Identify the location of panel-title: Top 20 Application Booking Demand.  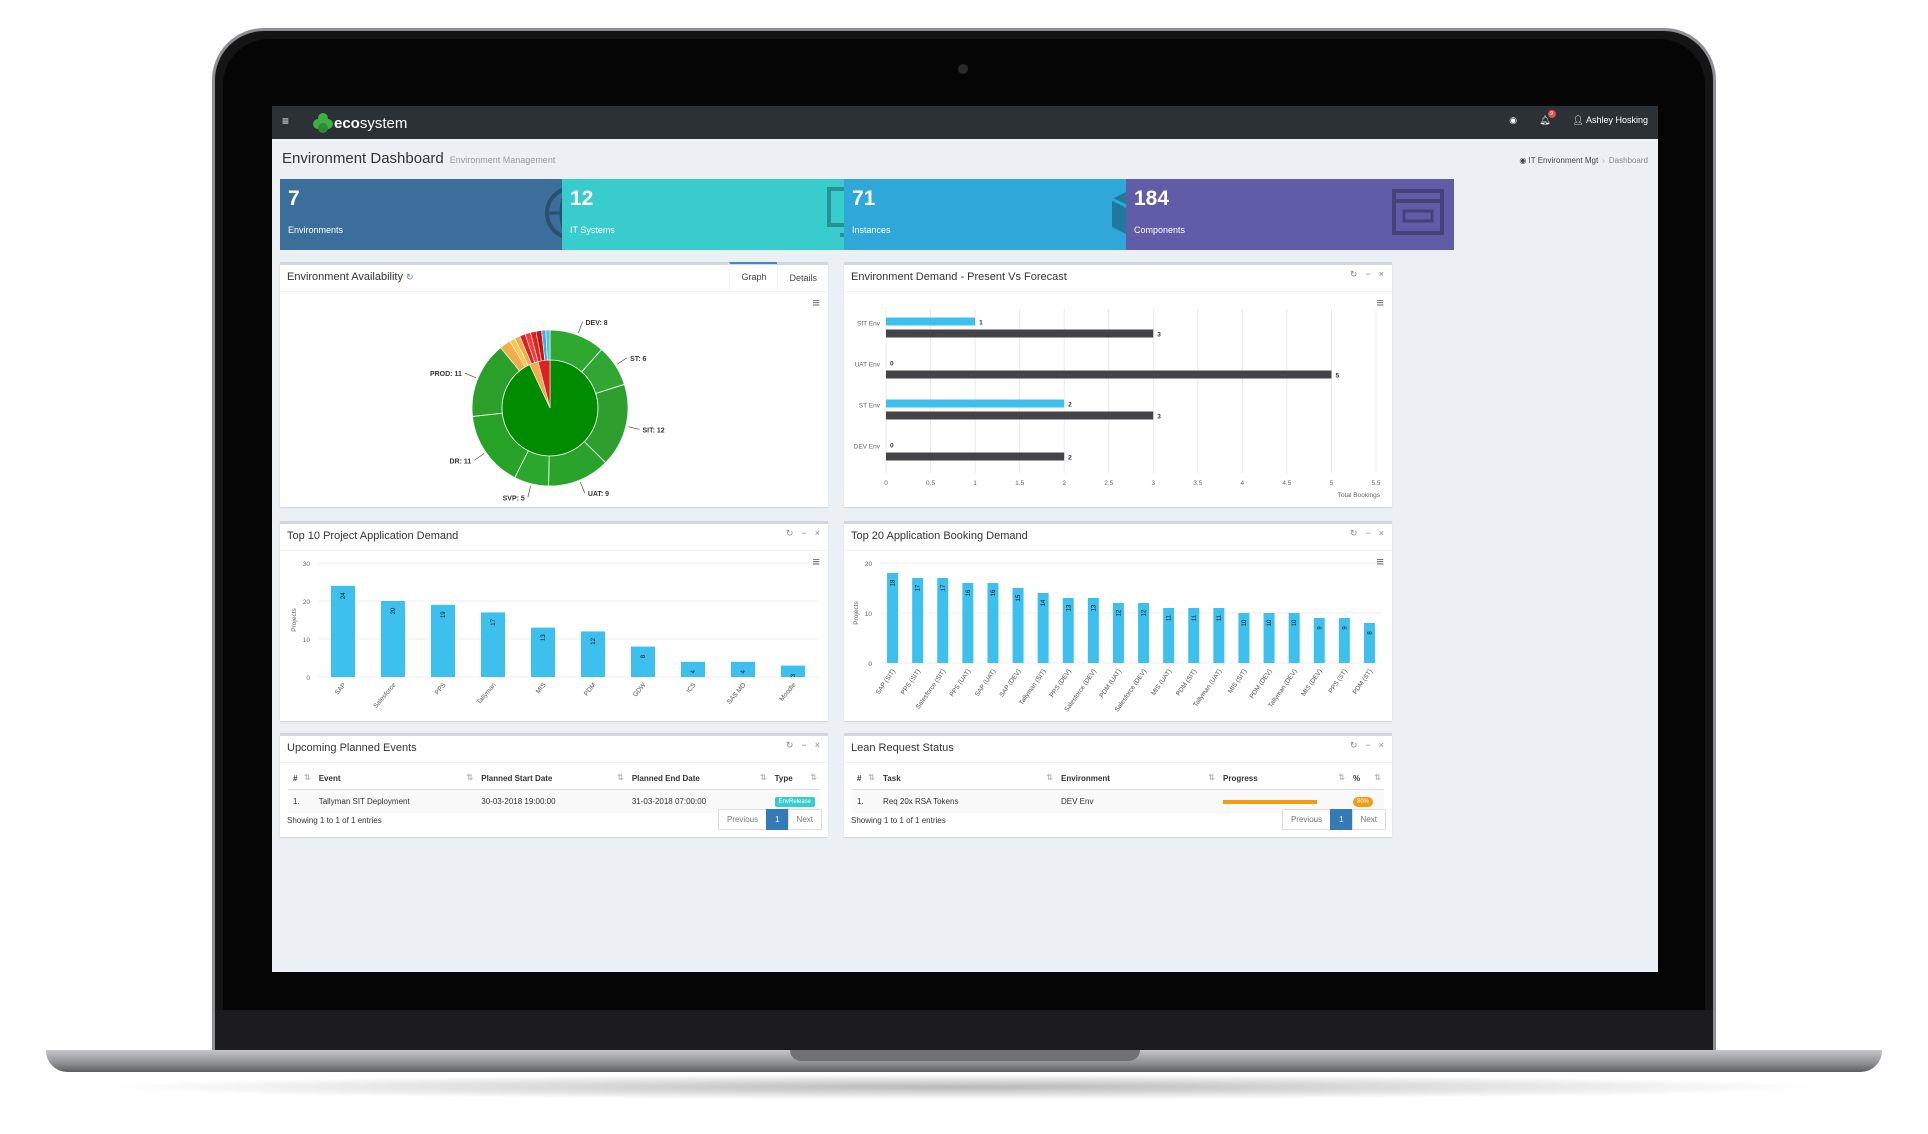
(939, 536).